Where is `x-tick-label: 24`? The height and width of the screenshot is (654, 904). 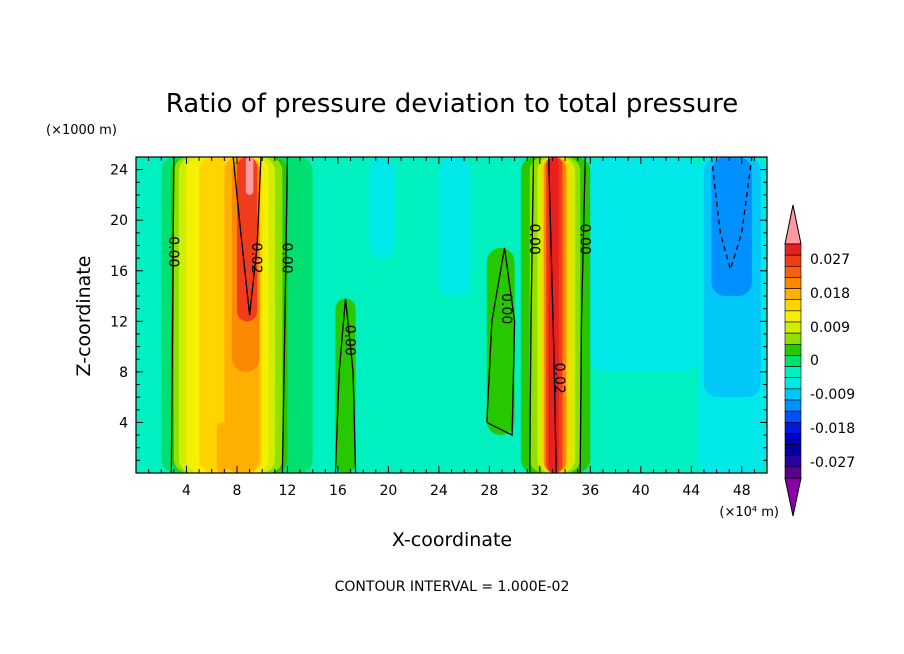
x-tick-label: 24 is located at coordinates (439, 491).